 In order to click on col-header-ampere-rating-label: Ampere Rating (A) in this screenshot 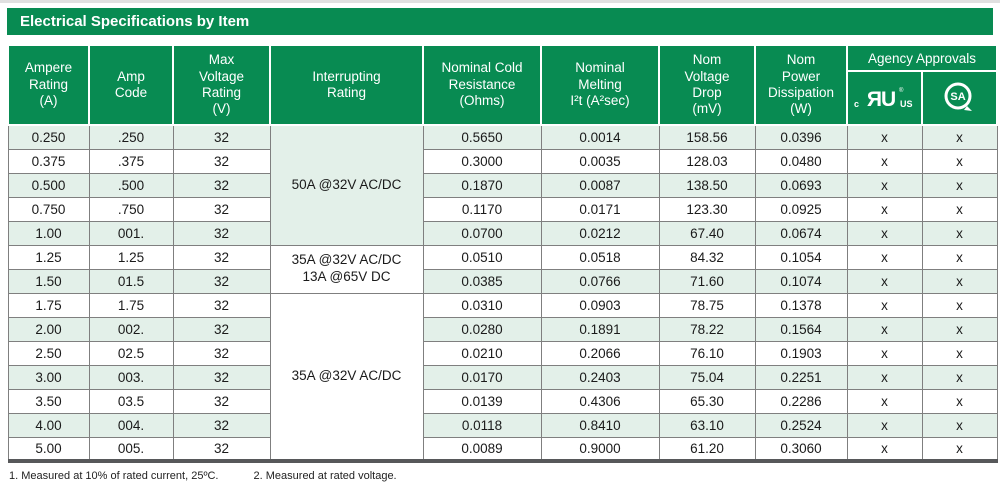, I will do `click(48, 84)`.